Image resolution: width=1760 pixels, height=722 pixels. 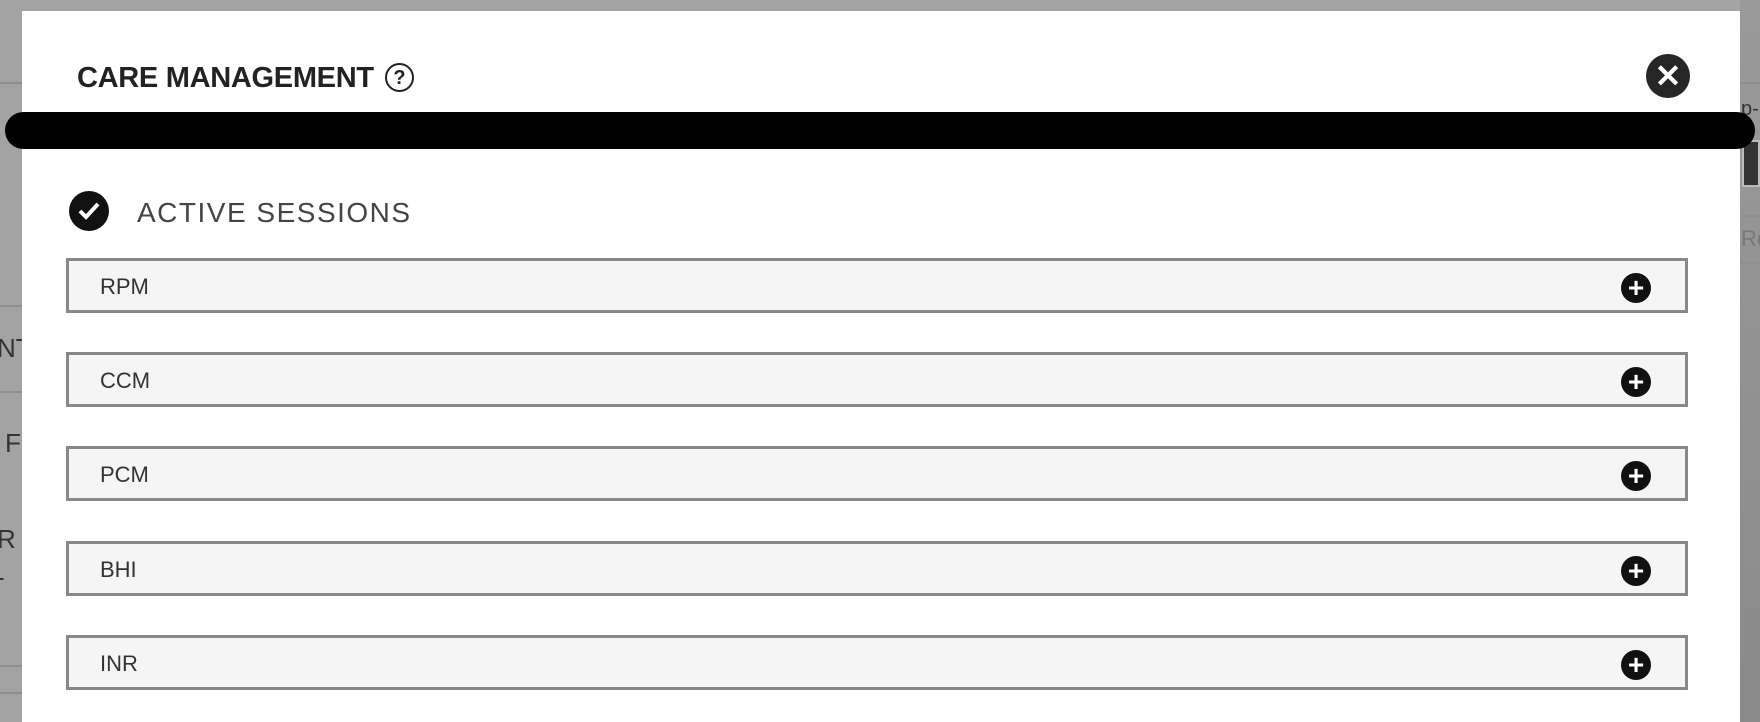 What do you see at coordinates (877, 568) in the screenshot?
I see `session-row-bhi: BHI +` at bounding box center [877, 568].